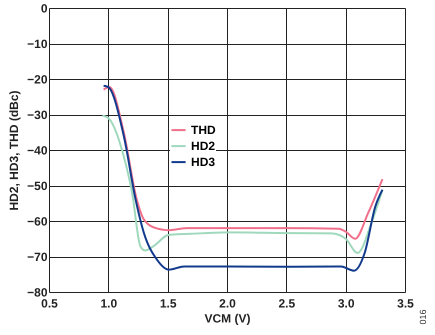 The image size is (435, 335). What do you see at coordinates (44, 9) in the screenshot?
I see `y-tick-label: 0` at bounding box center [44, 9].